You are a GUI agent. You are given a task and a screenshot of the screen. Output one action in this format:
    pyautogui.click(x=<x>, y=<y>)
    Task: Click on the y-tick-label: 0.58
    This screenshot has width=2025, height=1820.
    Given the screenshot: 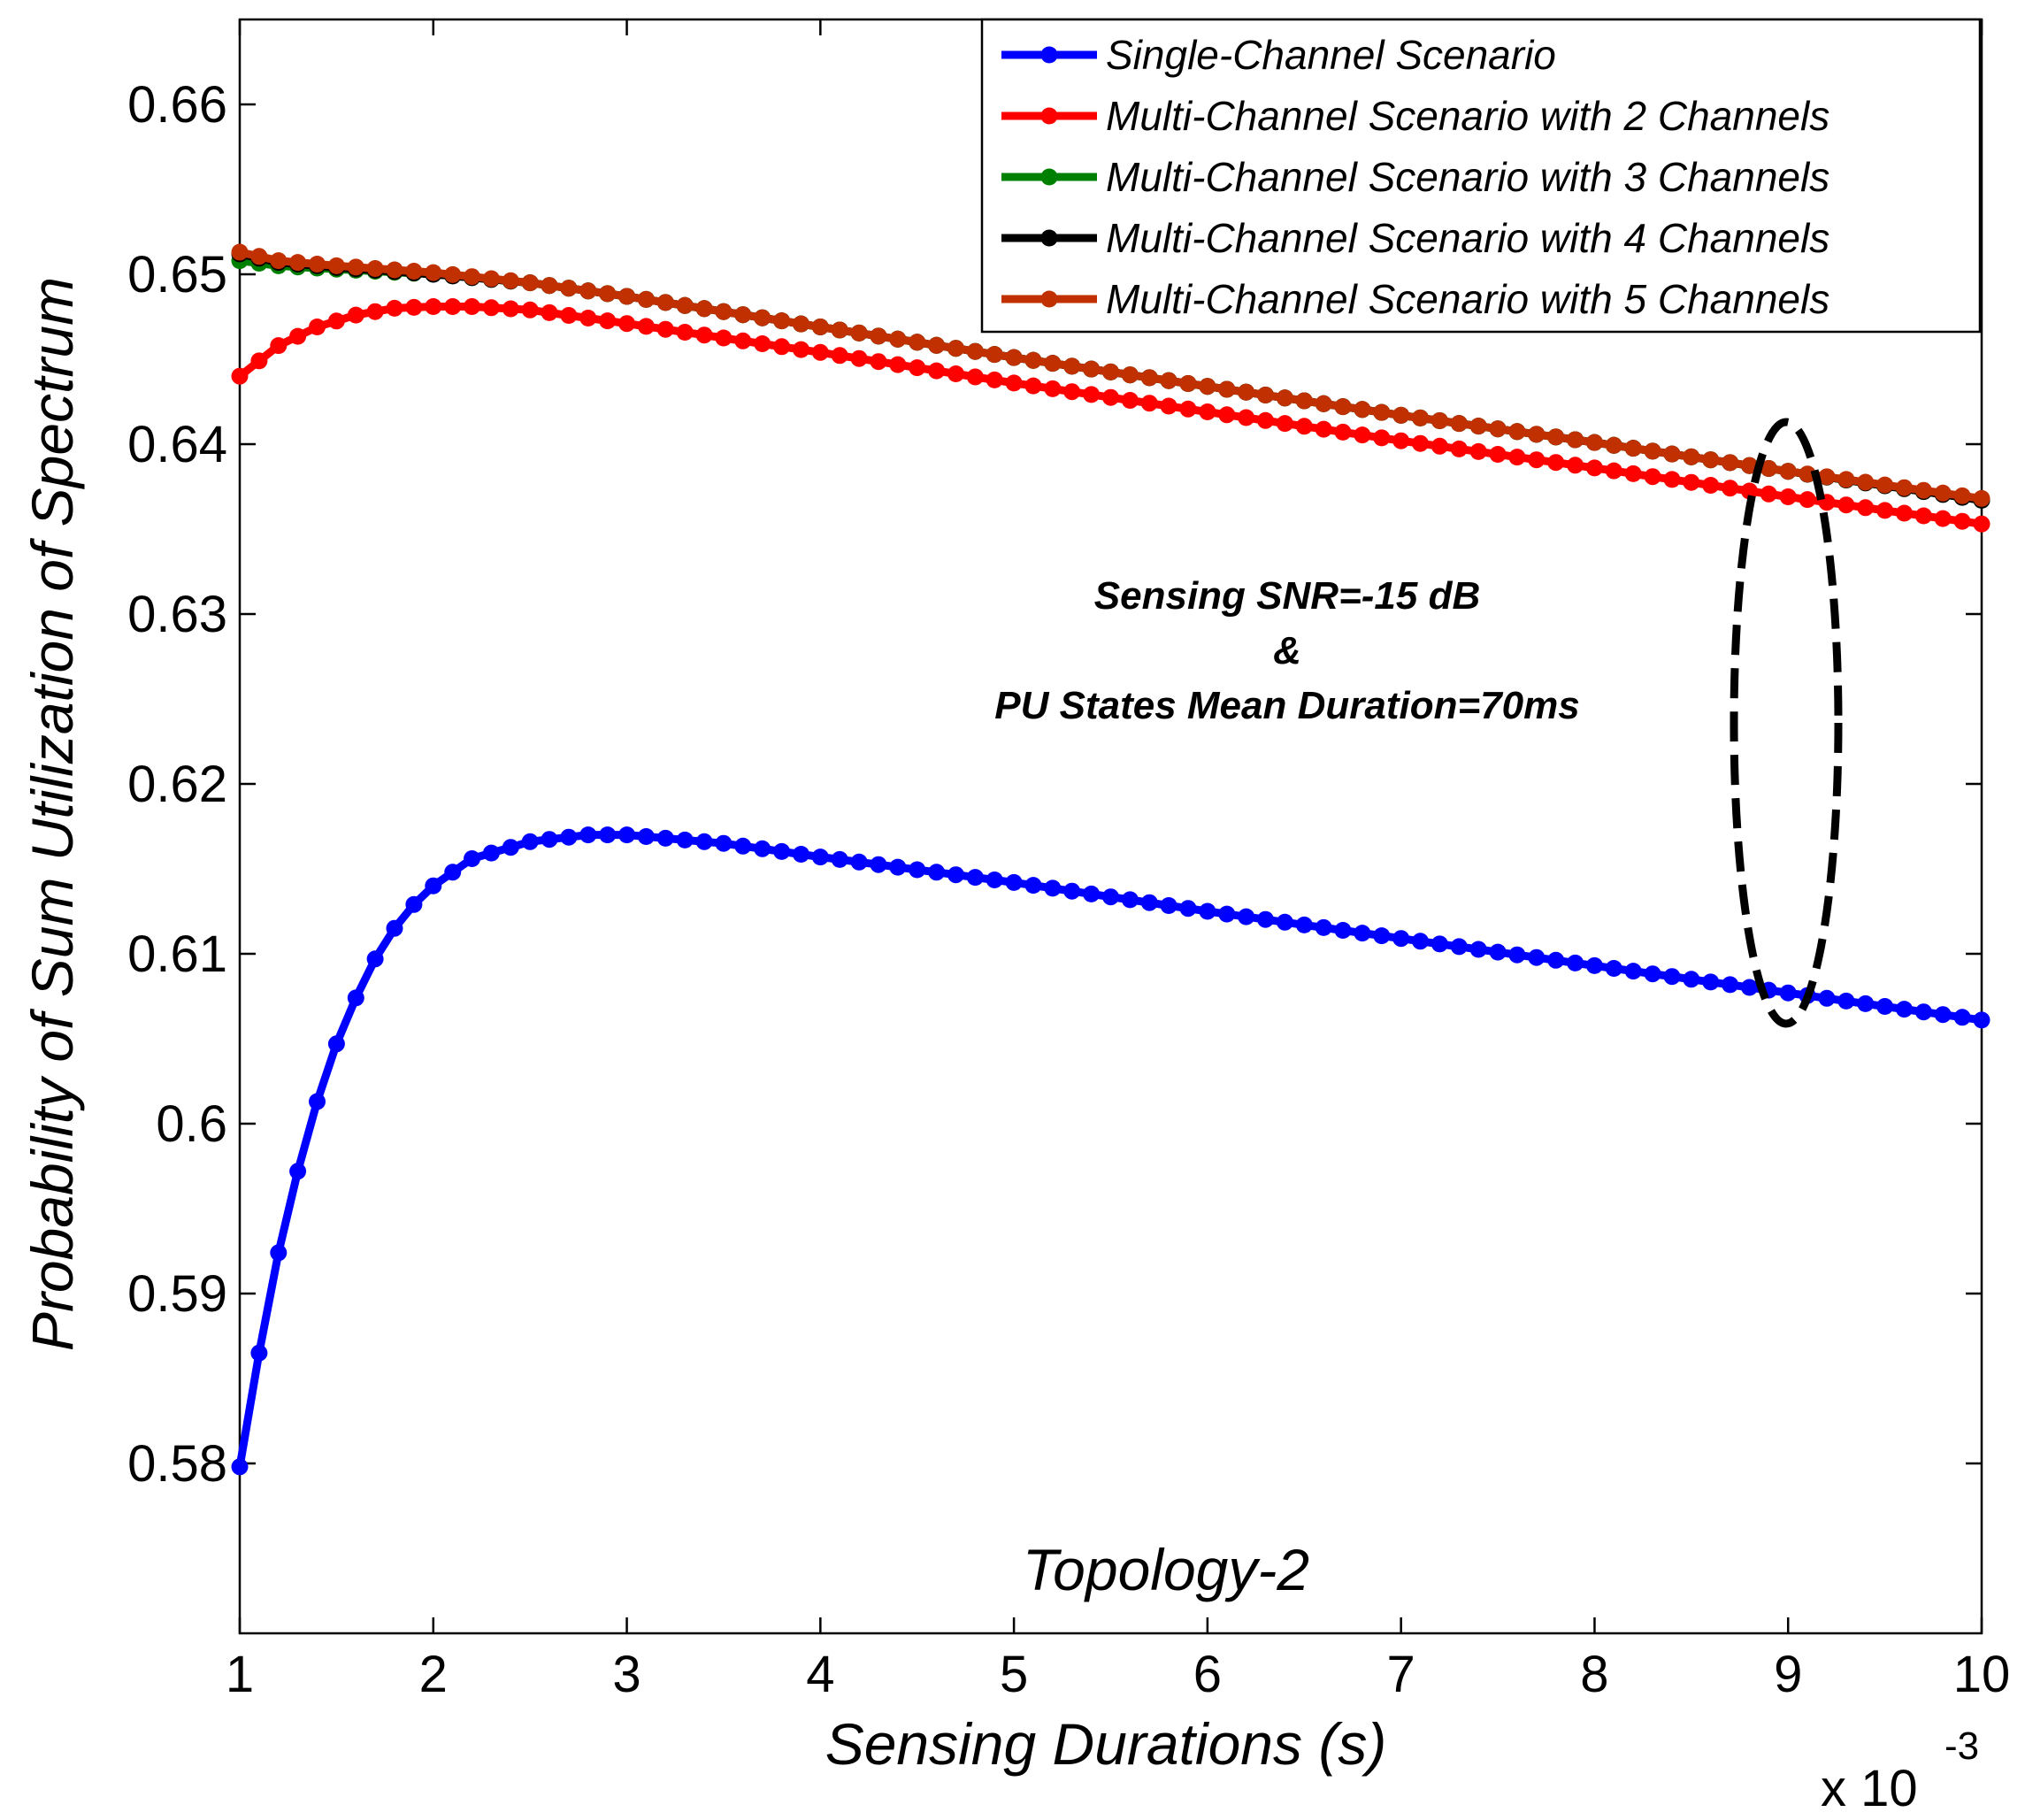 What is the action you would take?
    pyautogui.click(x=177, y=1464)
    